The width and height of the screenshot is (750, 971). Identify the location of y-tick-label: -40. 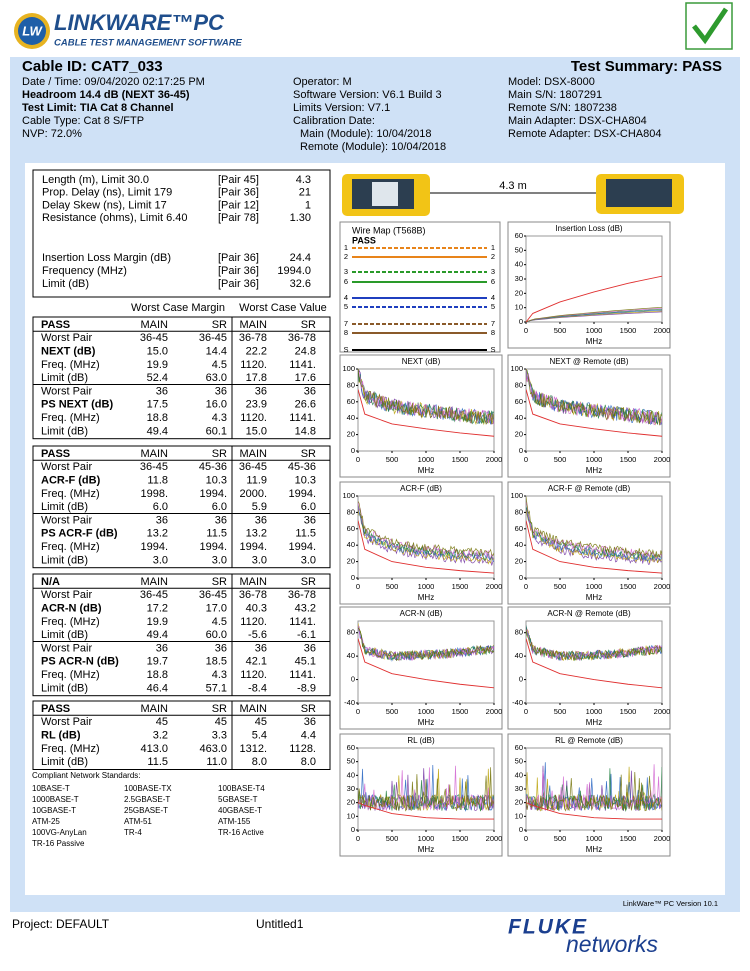
(517, 702).